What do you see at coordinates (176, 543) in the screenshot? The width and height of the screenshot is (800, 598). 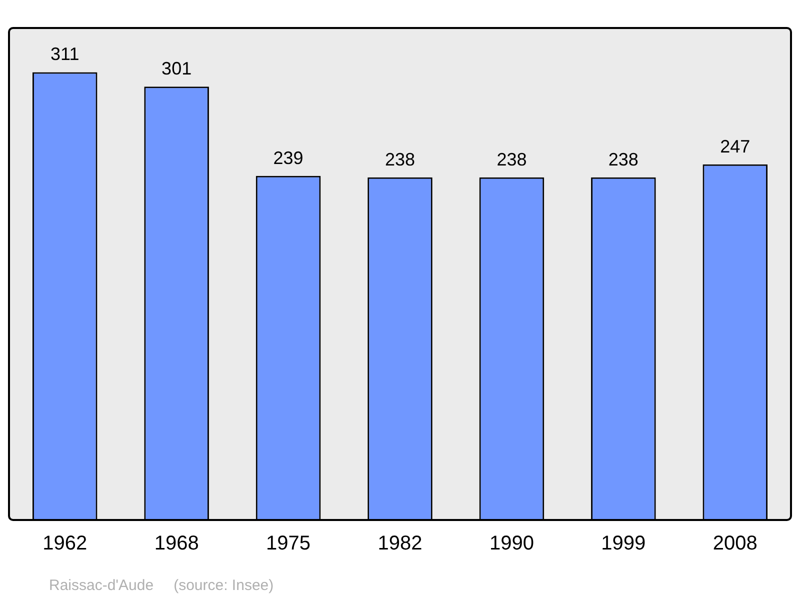 I see `x-tick-label: 1968` at bounding box center [176, 543].